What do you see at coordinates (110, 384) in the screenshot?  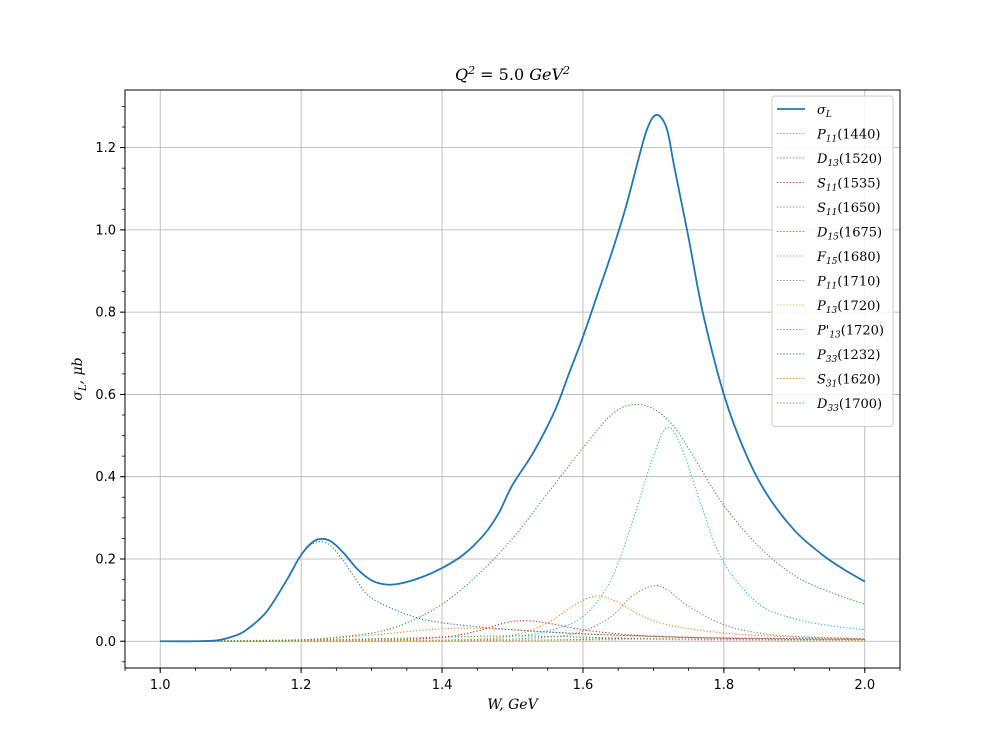 I see `y-axis-ticks: 0.0 0.2 0.4 0.6 0.8 1.0 1.2` at bounding box center [110, 384].